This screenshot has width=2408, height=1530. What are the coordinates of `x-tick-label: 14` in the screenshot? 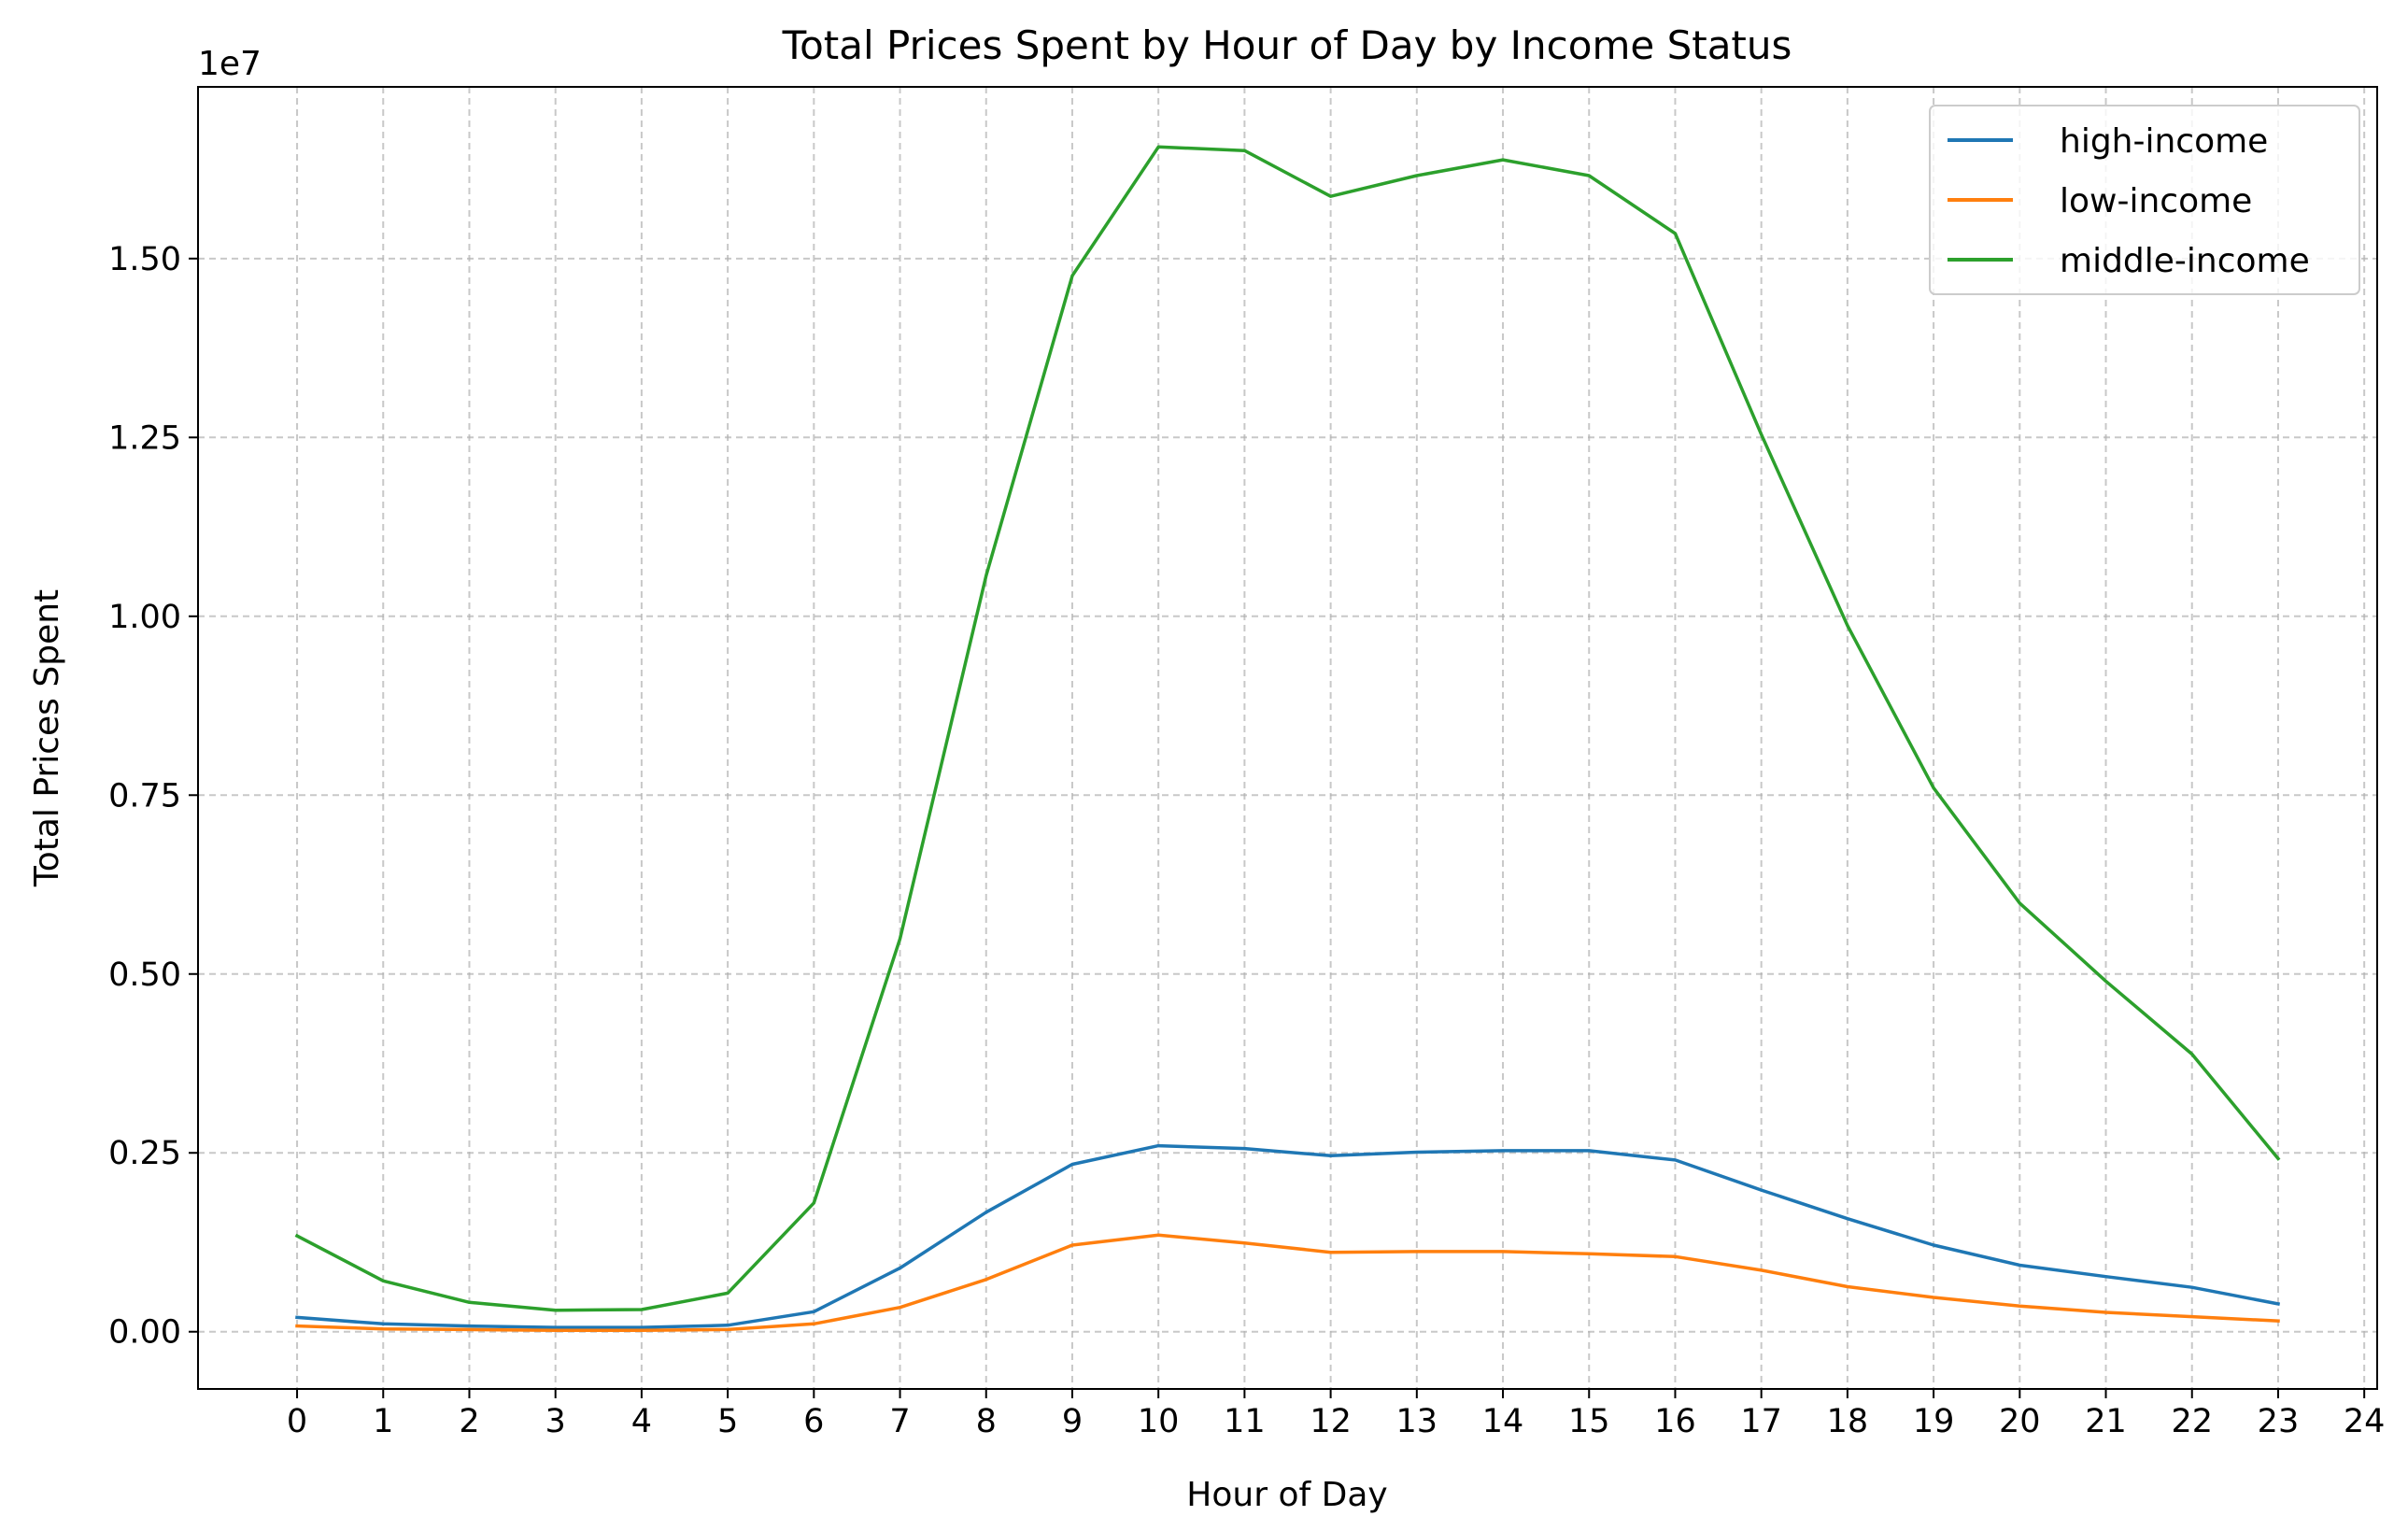 It's located at (1503, 1421).